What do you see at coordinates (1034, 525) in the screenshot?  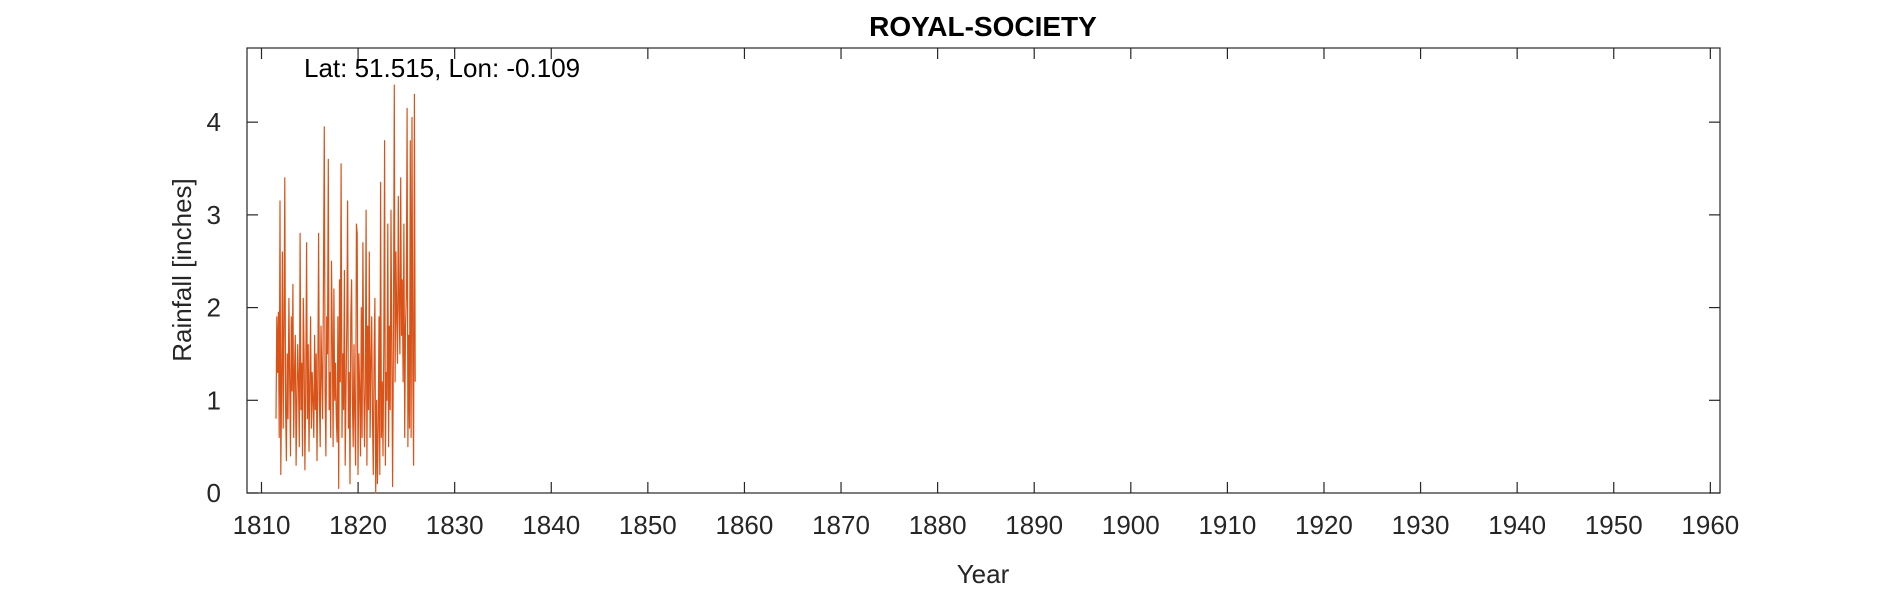 I see `x-tick-label: 1890` at bounding box center [1034, 525].